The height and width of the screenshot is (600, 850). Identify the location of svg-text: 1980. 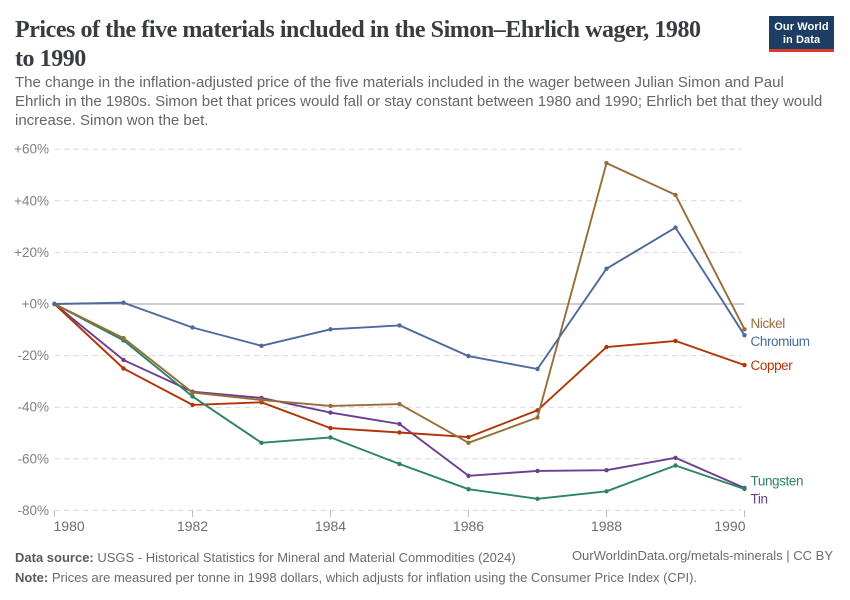
(69, 526).